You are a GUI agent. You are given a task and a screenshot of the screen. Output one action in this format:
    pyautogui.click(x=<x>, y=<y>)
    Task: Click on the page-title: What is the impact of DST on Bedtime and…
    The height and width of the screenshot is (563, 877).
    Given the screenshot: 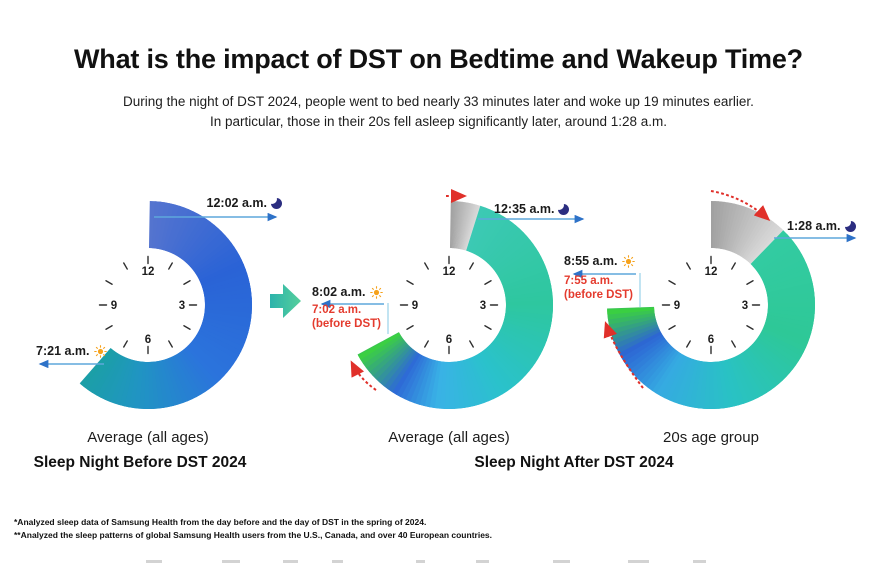 What is the action you would take?
    pyautogui.click(x=438, y=59)
    